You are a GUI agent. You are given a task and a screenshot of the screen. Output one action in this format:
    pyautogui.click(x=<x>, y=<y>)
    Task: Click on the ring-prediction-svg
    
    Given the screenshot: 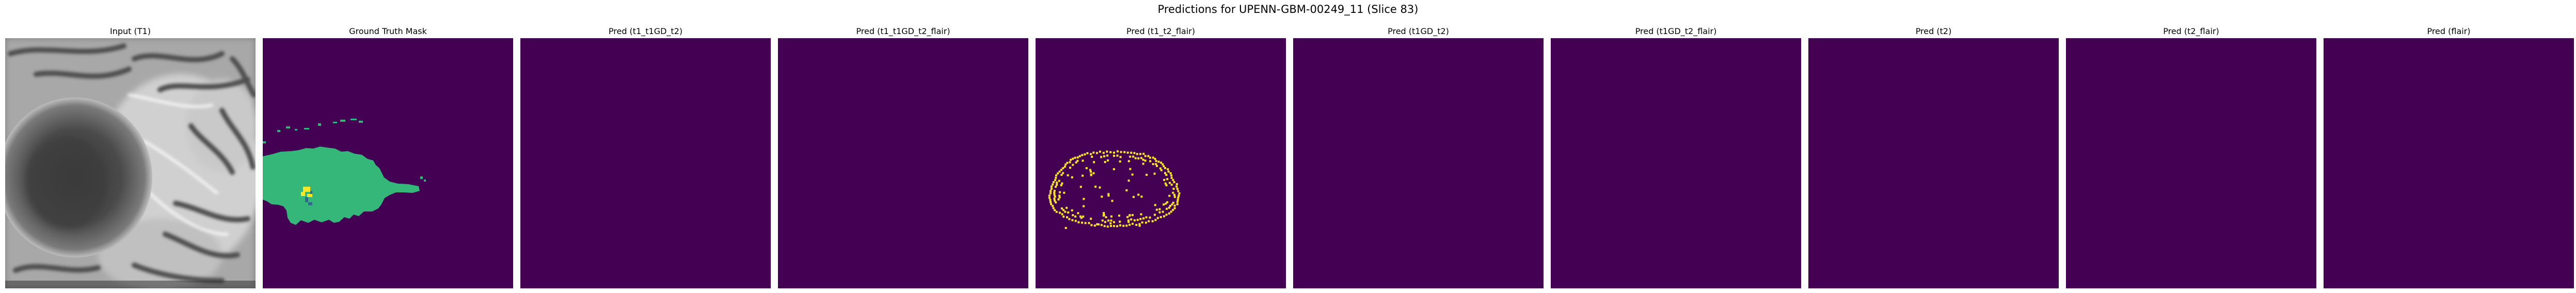 What is the action you would take?
    pyautogui.click(x=1161, y=163)
    